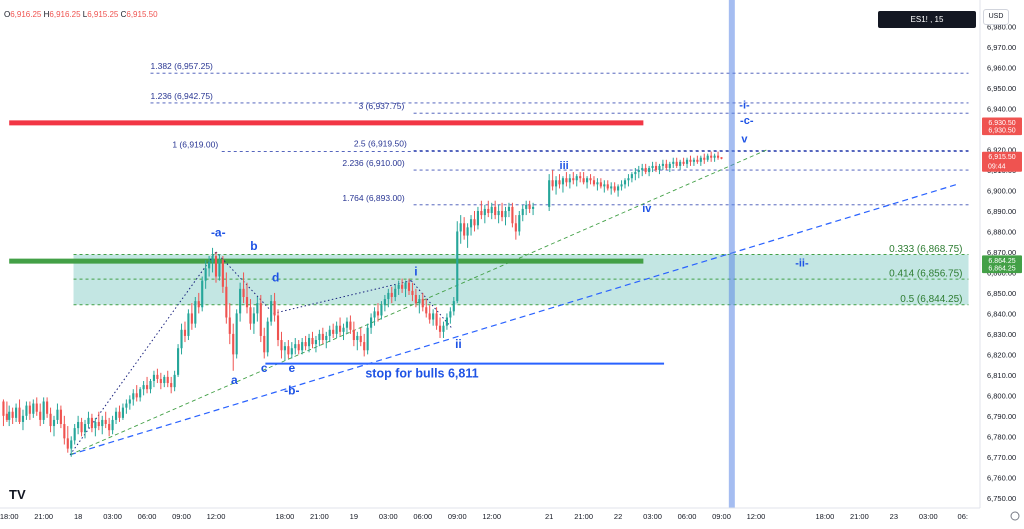  I want to click on fib-level-label: 3 (6,937.75), so click(381, 106).